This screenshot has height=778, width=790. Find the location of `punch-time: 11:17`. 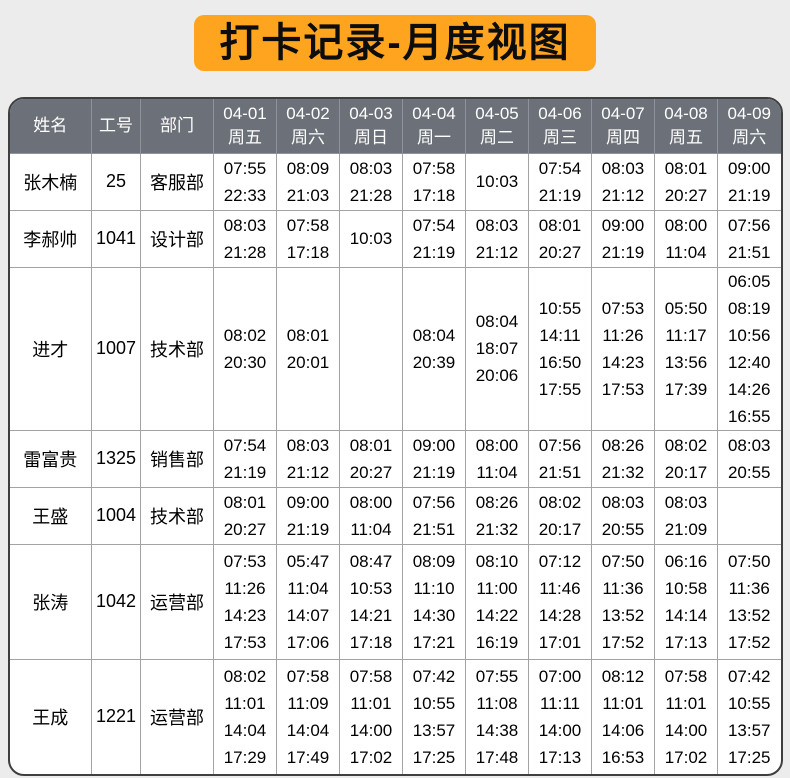

punch-time: 11:17 is located at coordinates (686, 335).